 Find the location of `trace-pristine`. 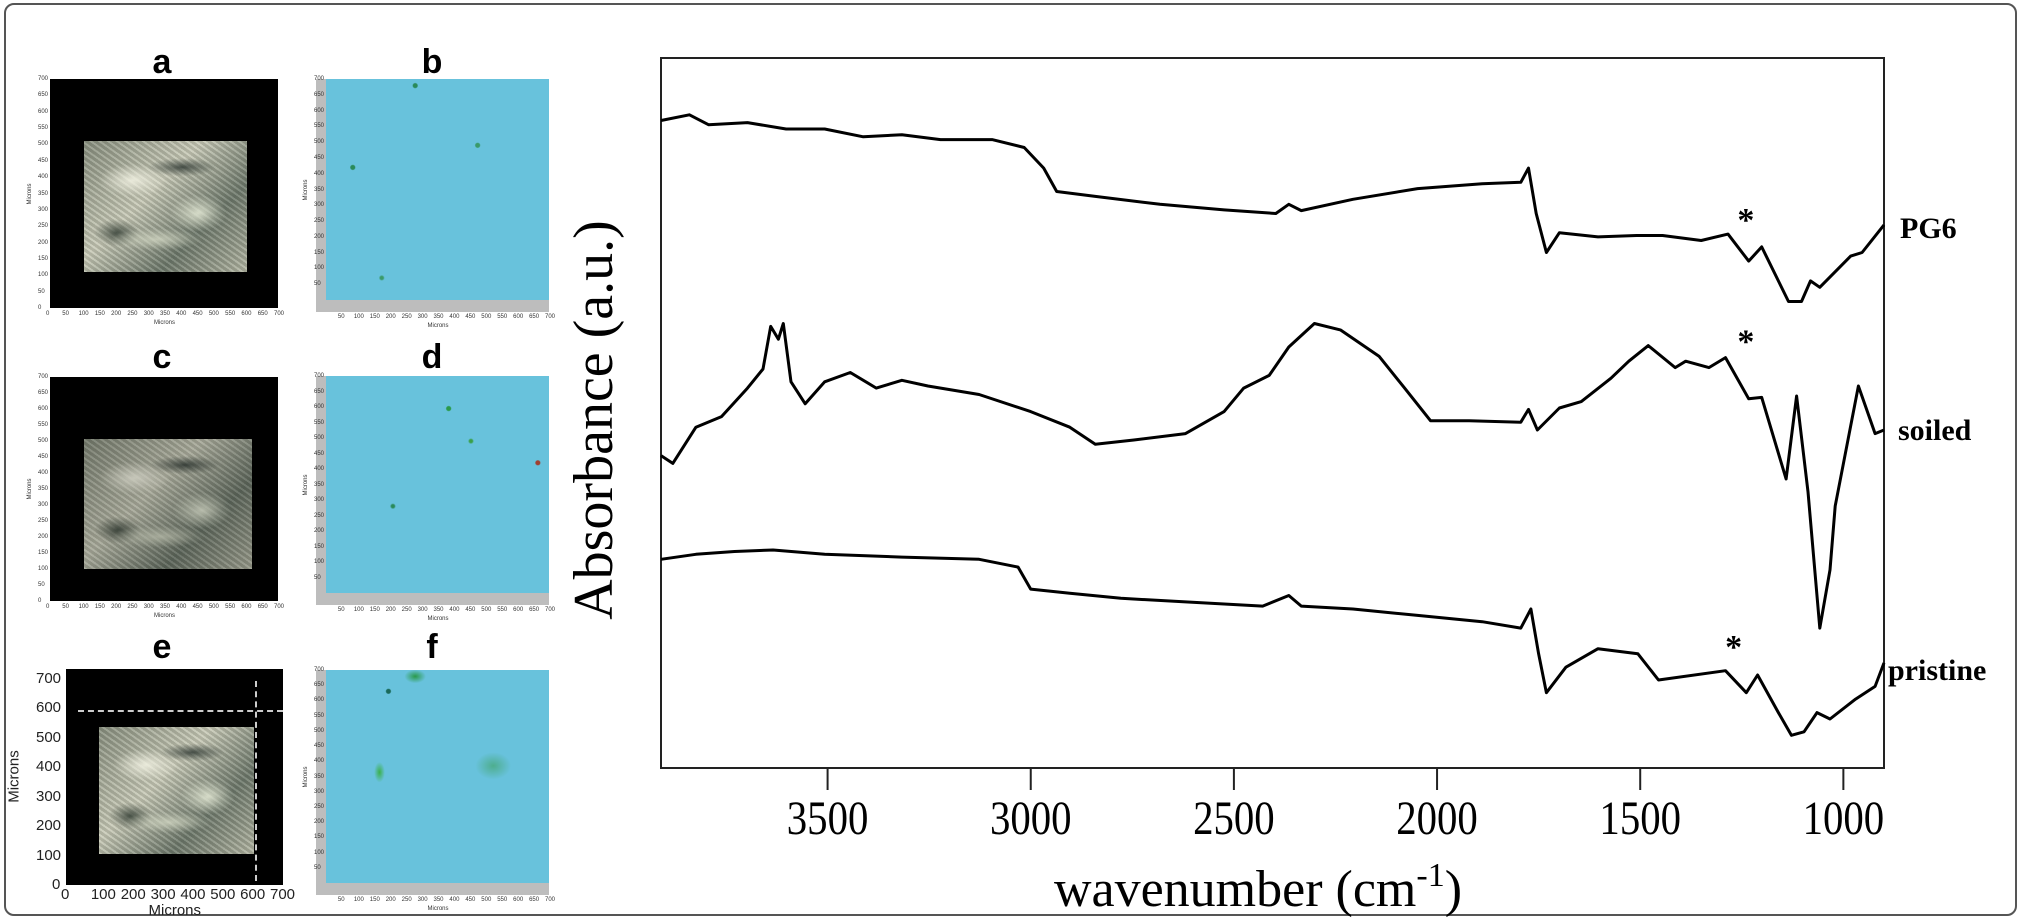

trace-pristine is located at coordinates (1273, 642).